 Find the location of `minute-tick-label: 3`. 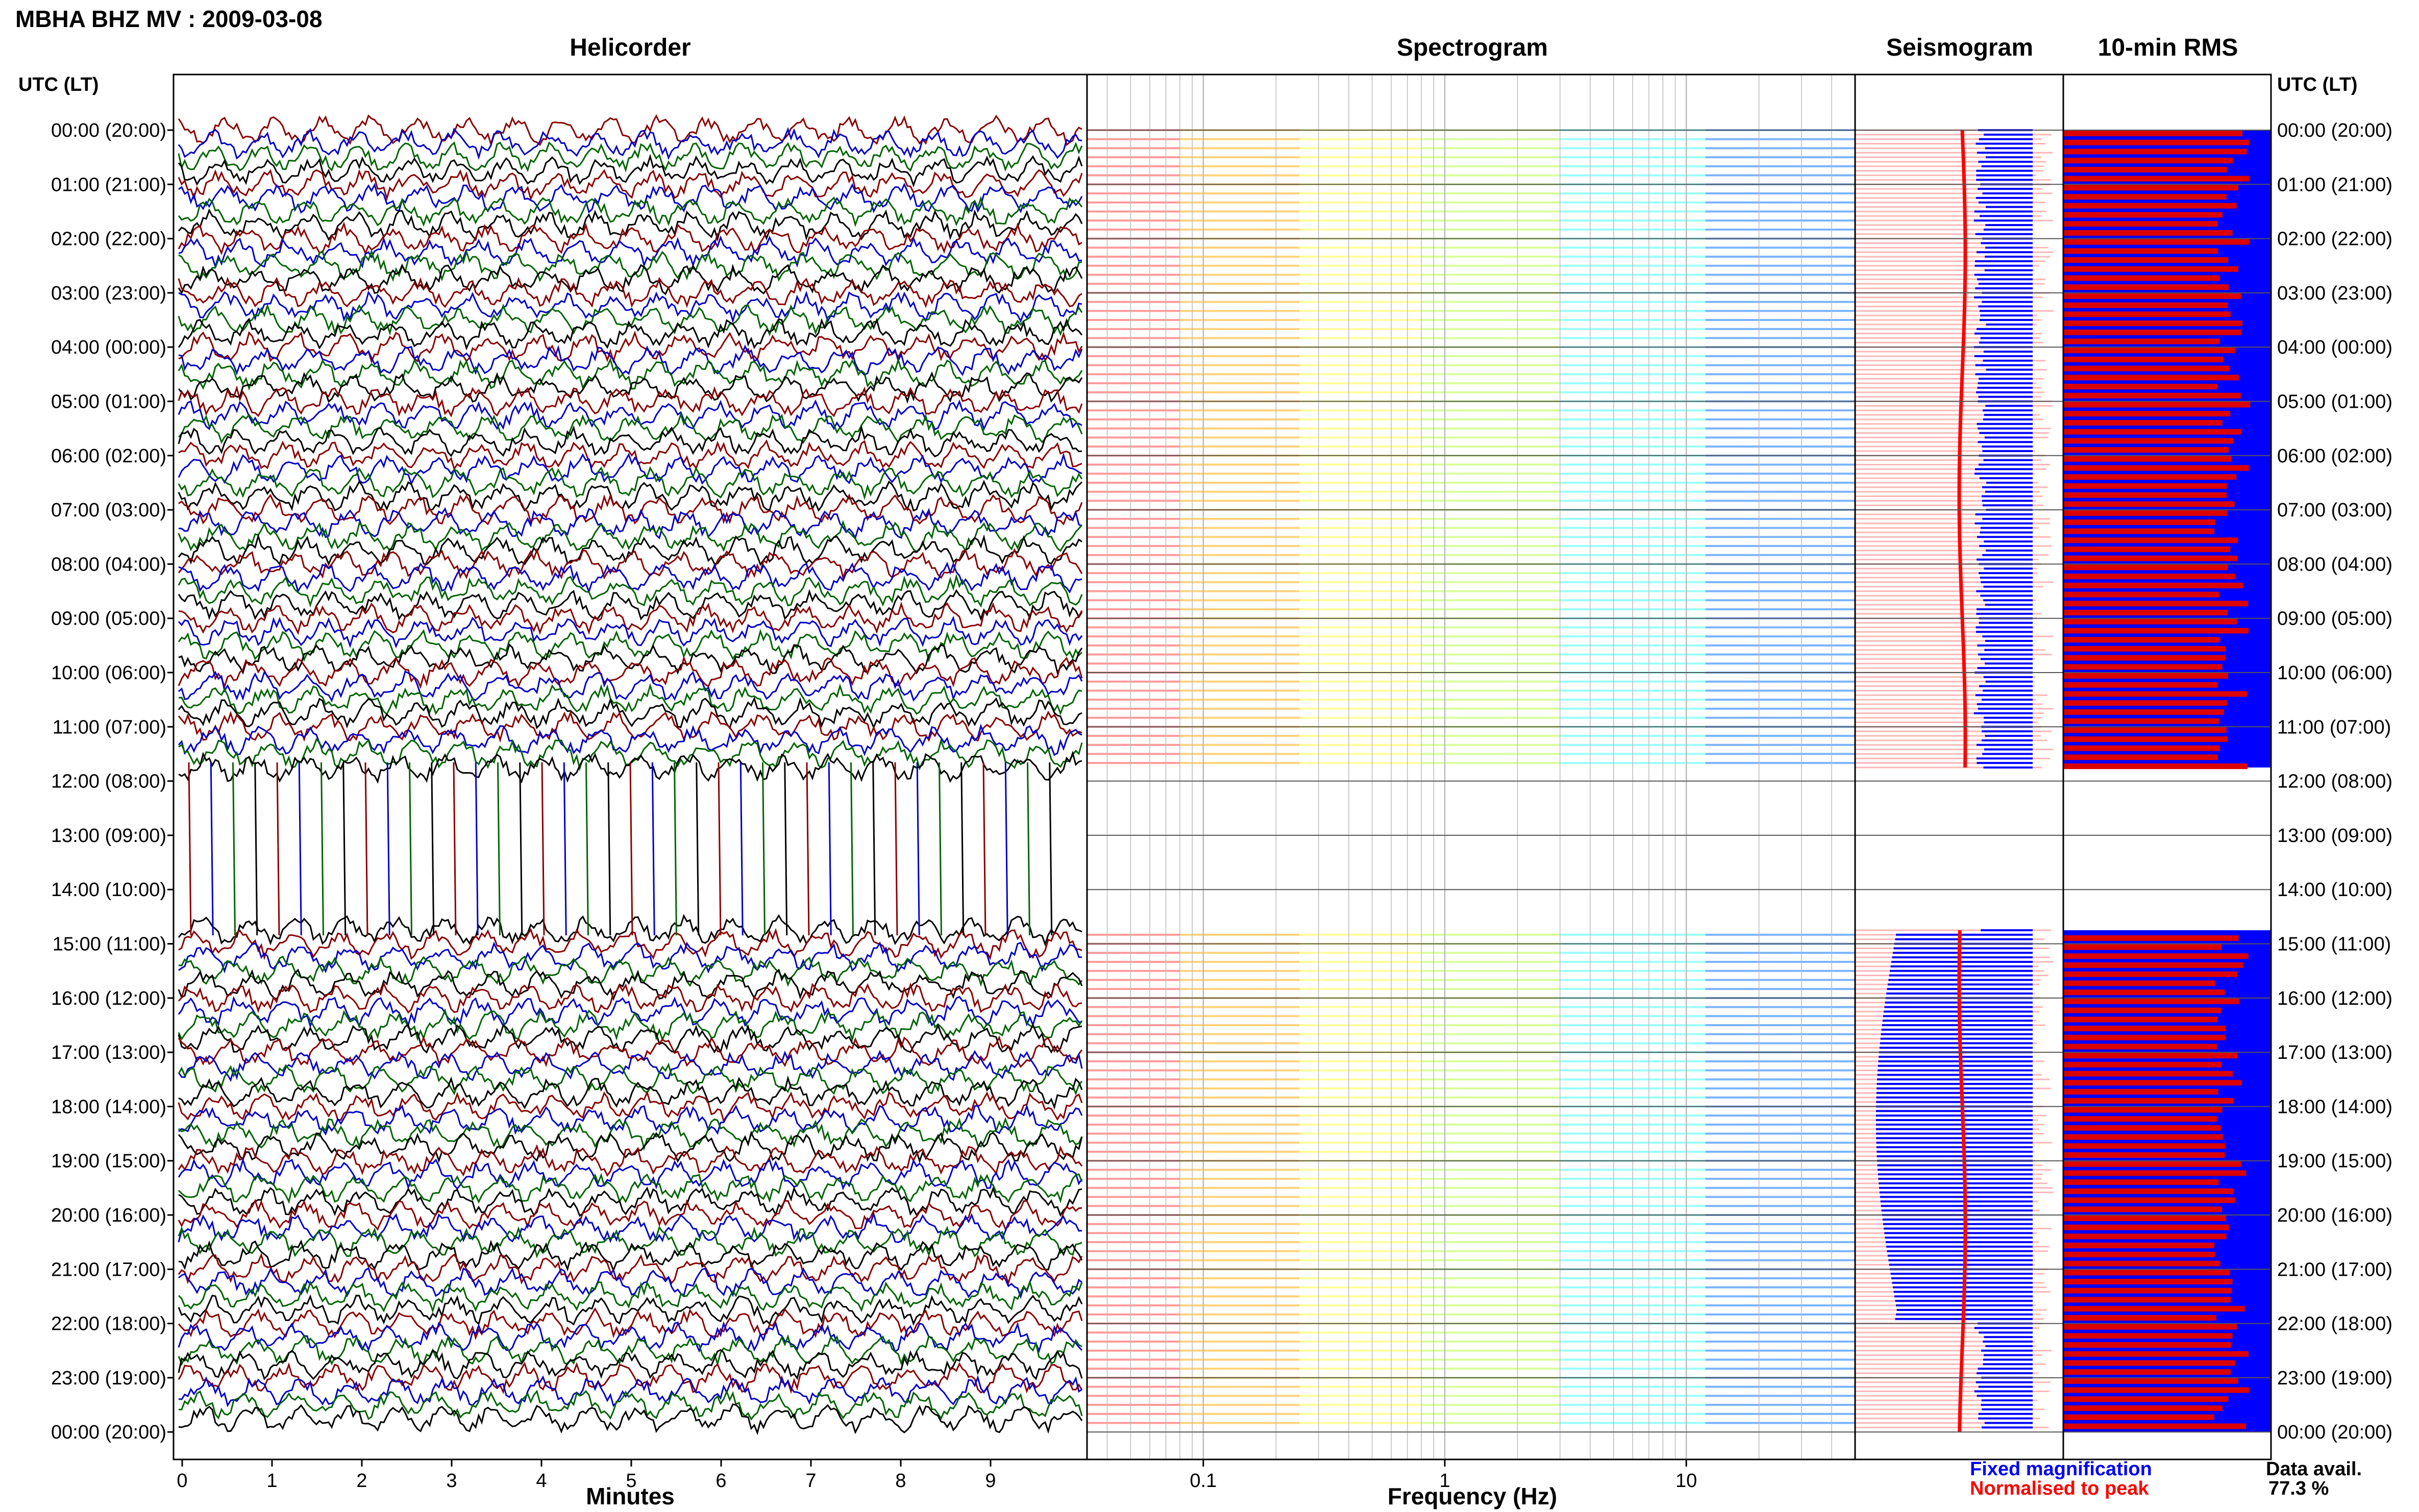

minute-tick-label: 3 is located at coordinates (451, 1481).